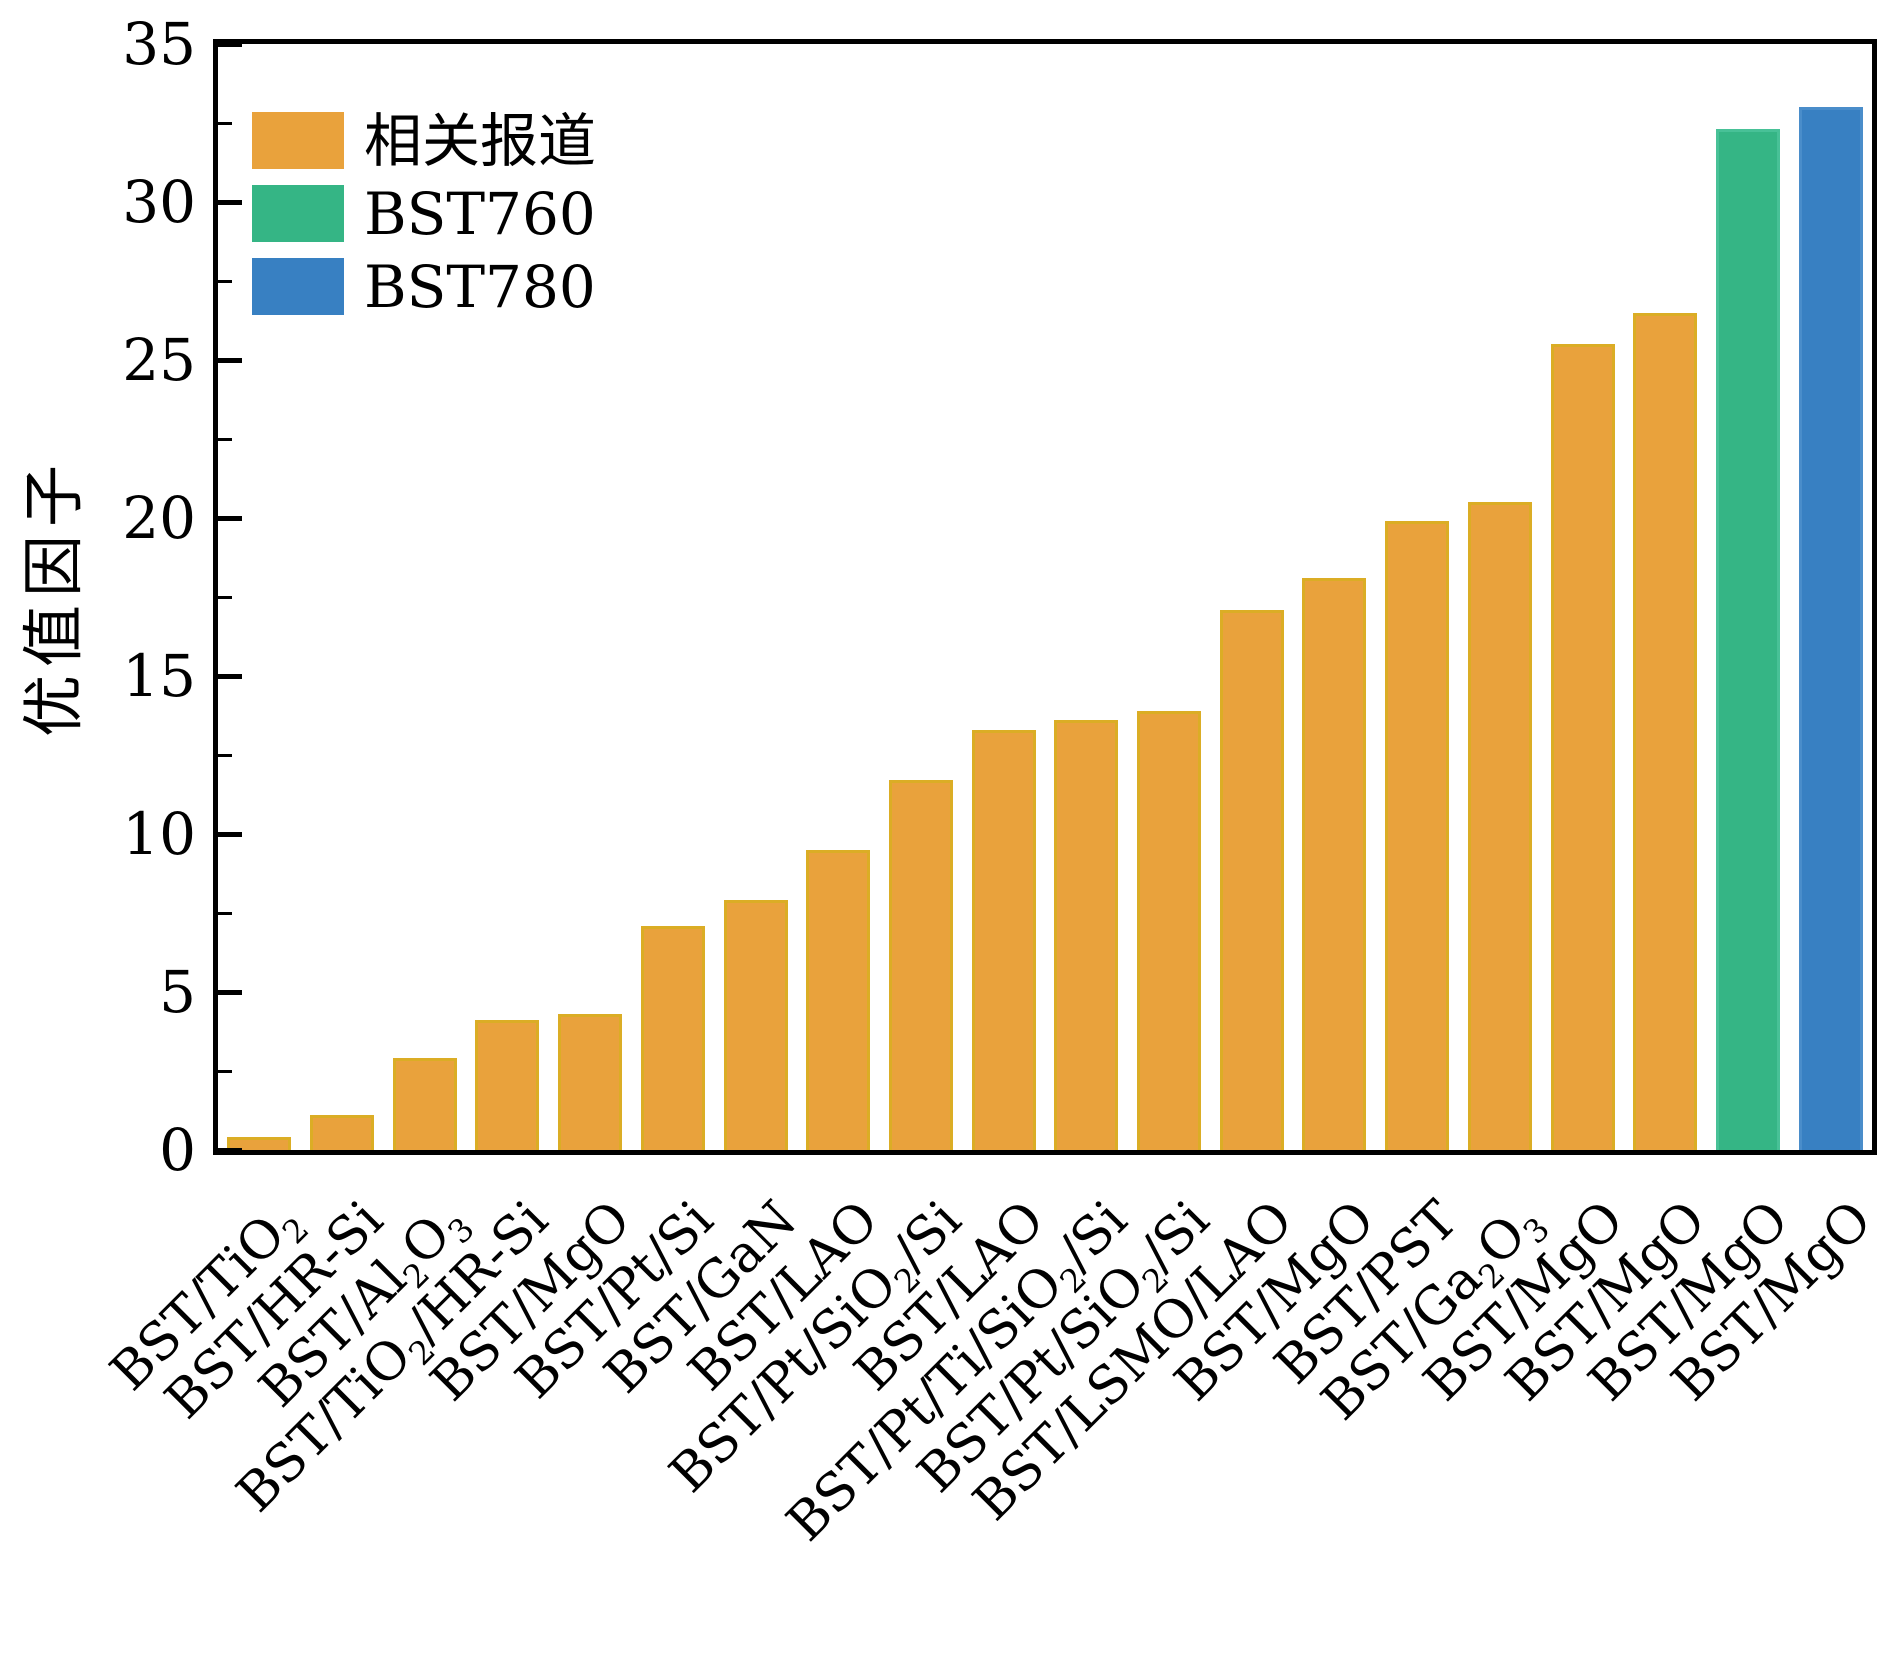 Image resolution: width=1890 pixels, height=1670 pixels. I want to click on legend-label-3: BST780, so click(480, 286).